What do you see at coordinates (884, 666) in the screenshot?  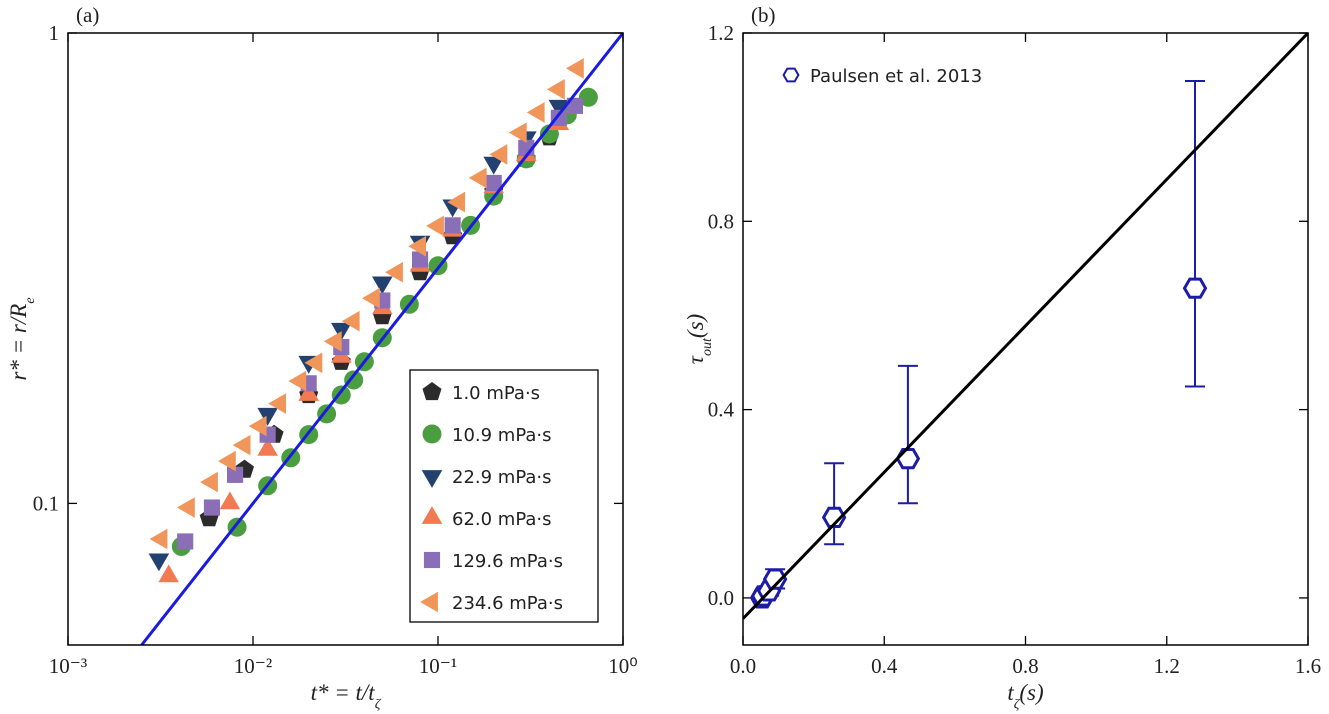 I see `x-tick-label: 0.4` at bounding box center [884, 666].